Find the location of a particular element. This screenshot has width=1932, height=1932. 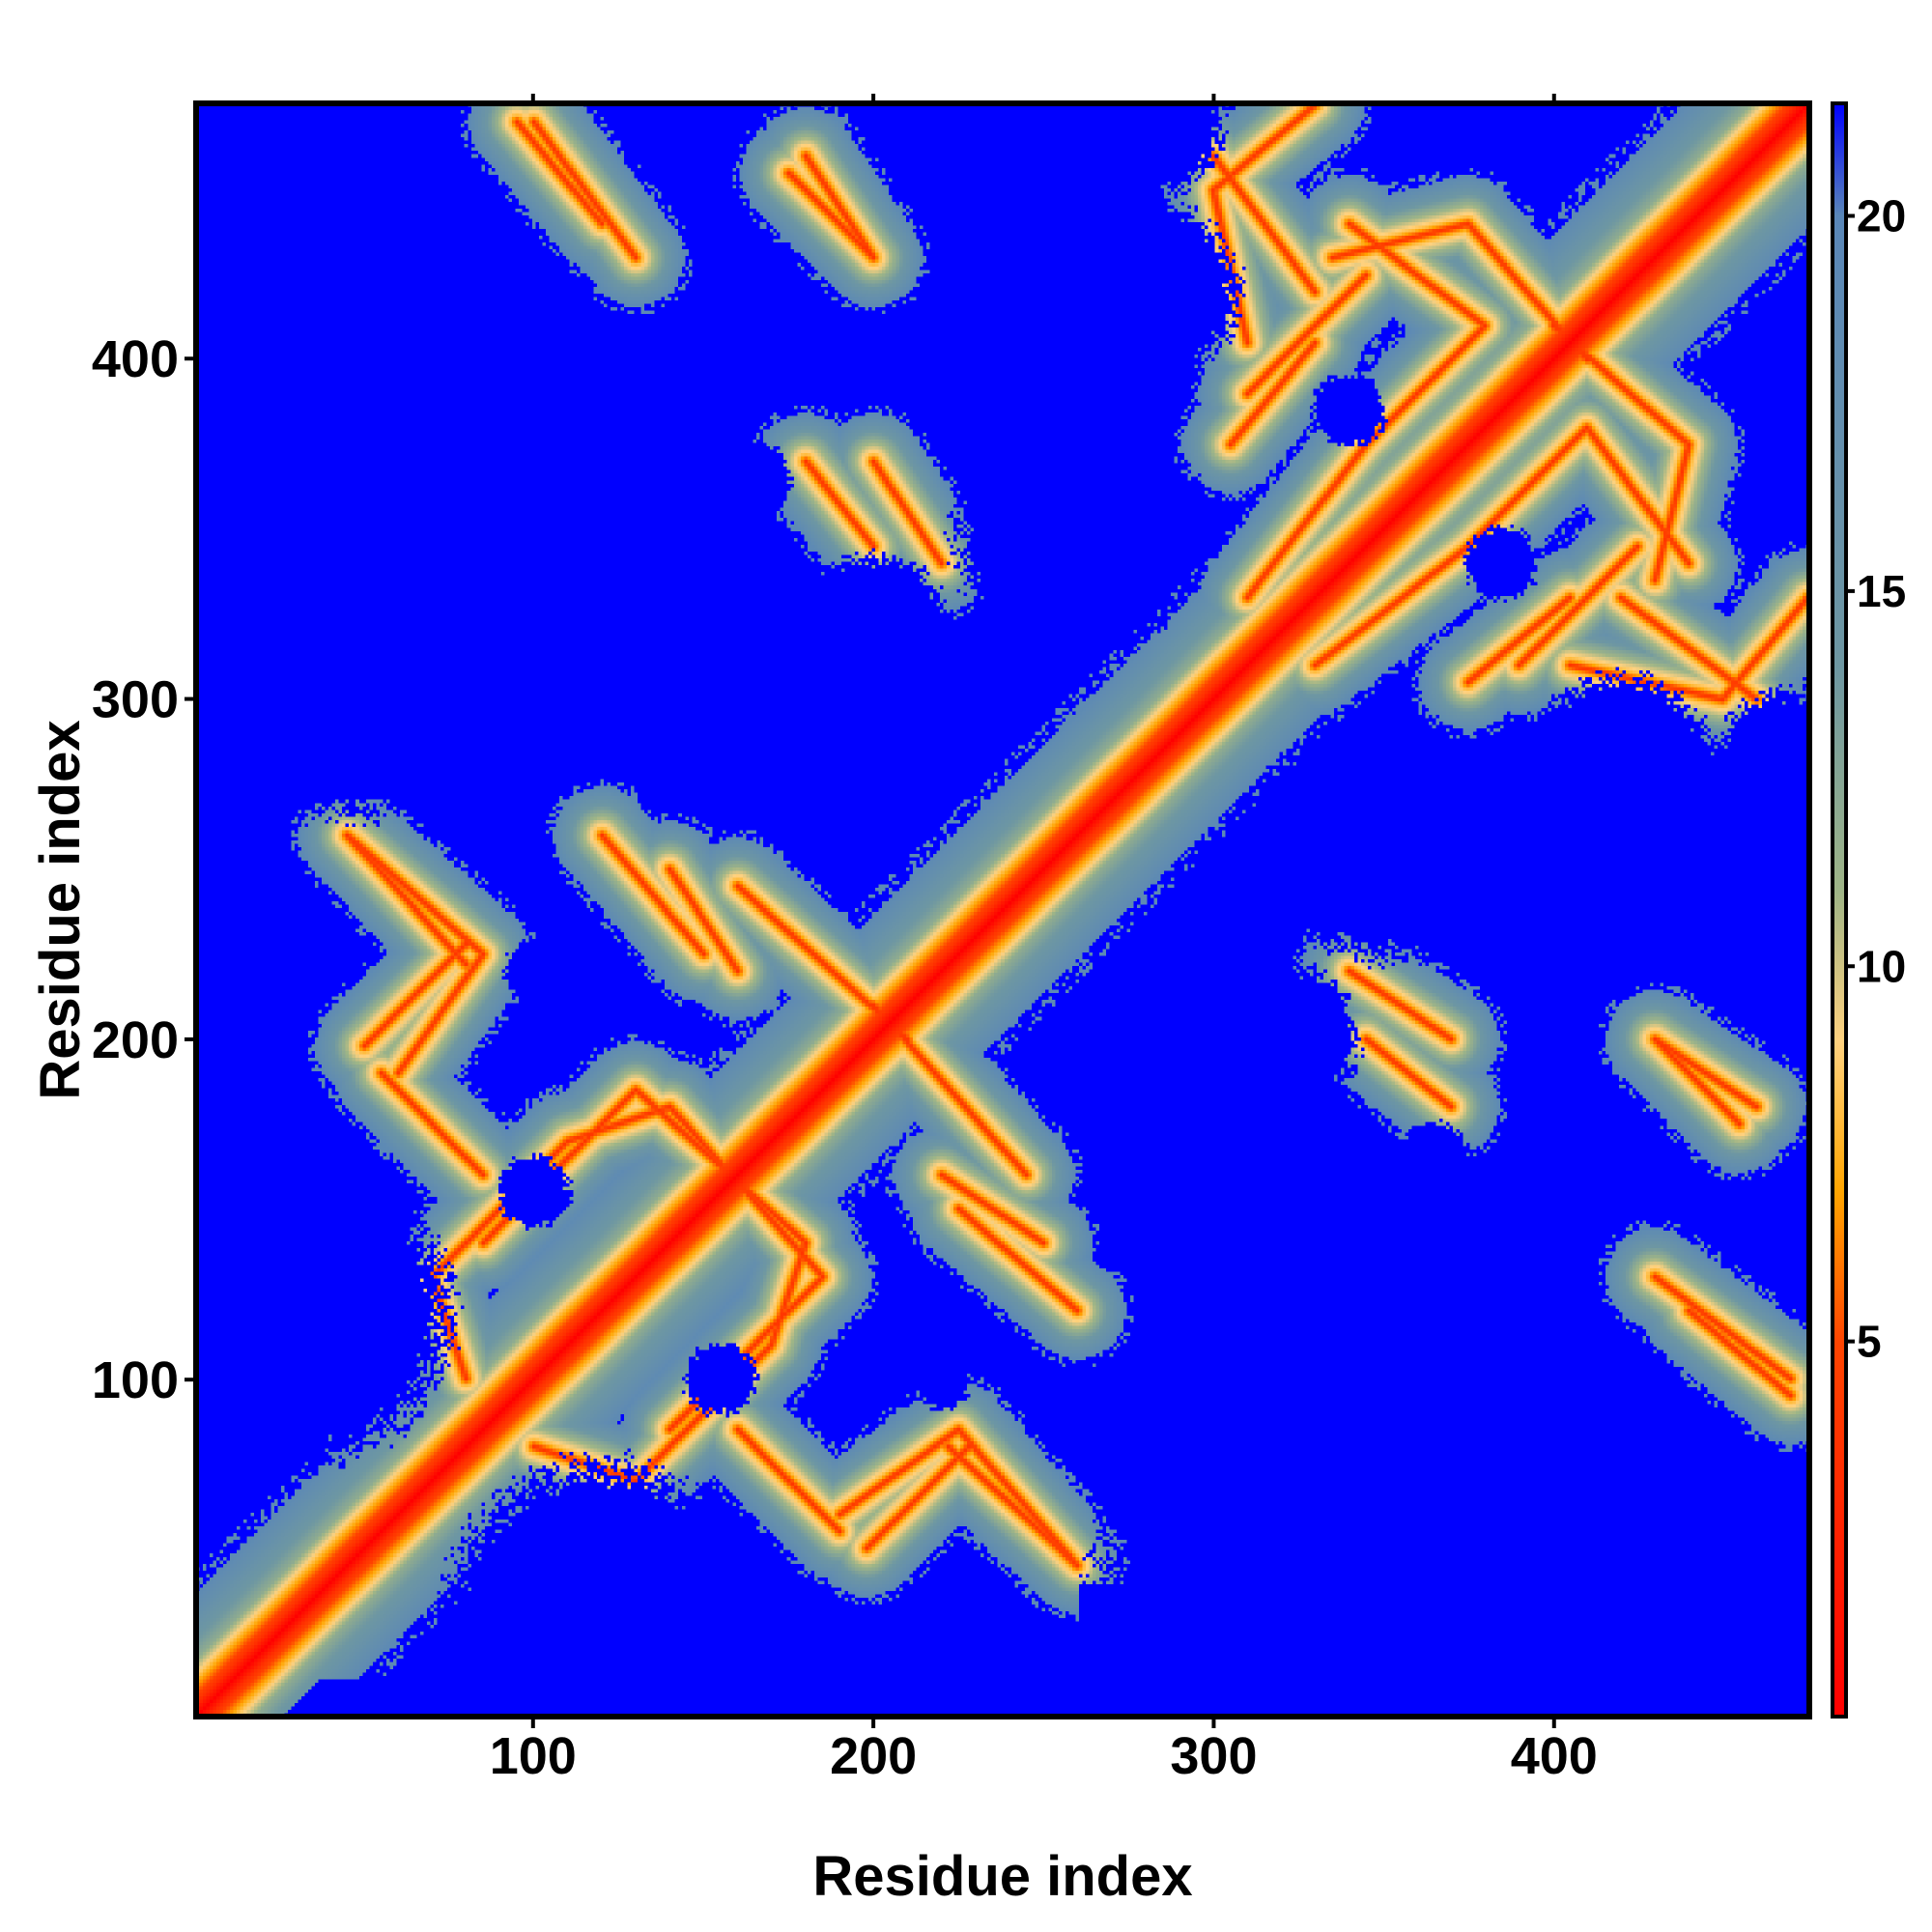

colorbar-tick-label: 10 is located at coordinates (1881, 966).